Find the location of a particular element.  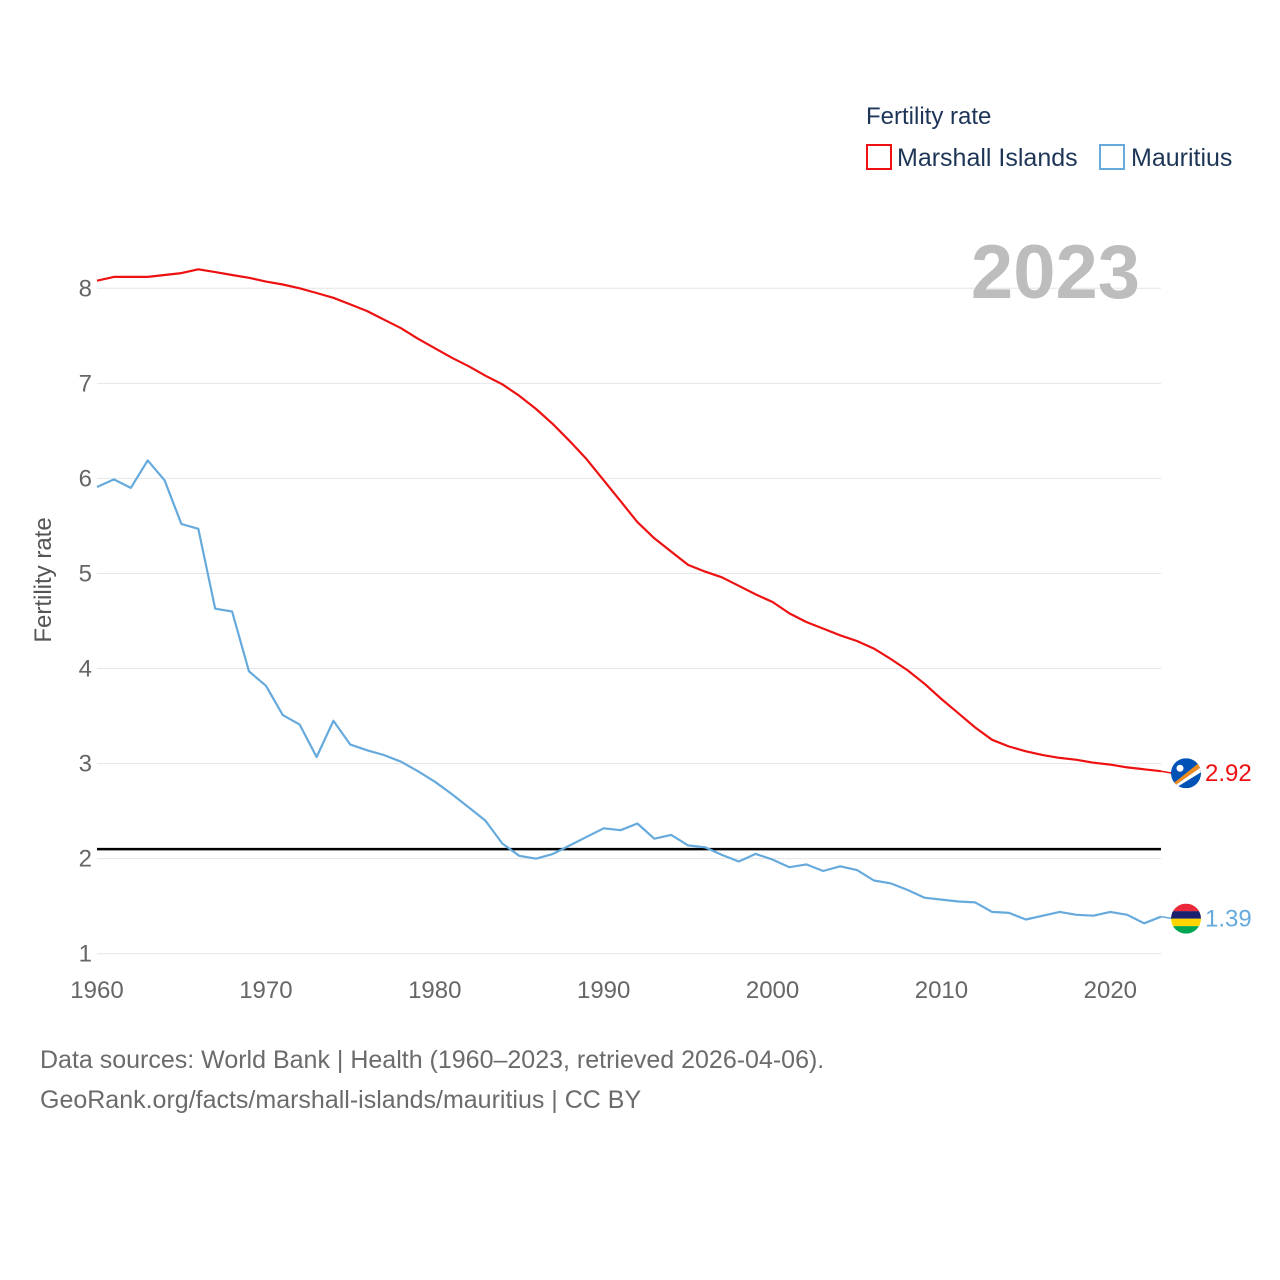

legend-item-marshall-islands: Marshall Islands is located at coordinates (972, 158).